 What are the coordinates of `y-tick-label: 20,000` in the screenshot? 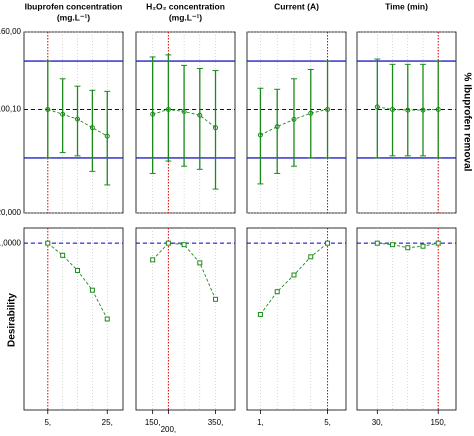 It's located at (11, 212).